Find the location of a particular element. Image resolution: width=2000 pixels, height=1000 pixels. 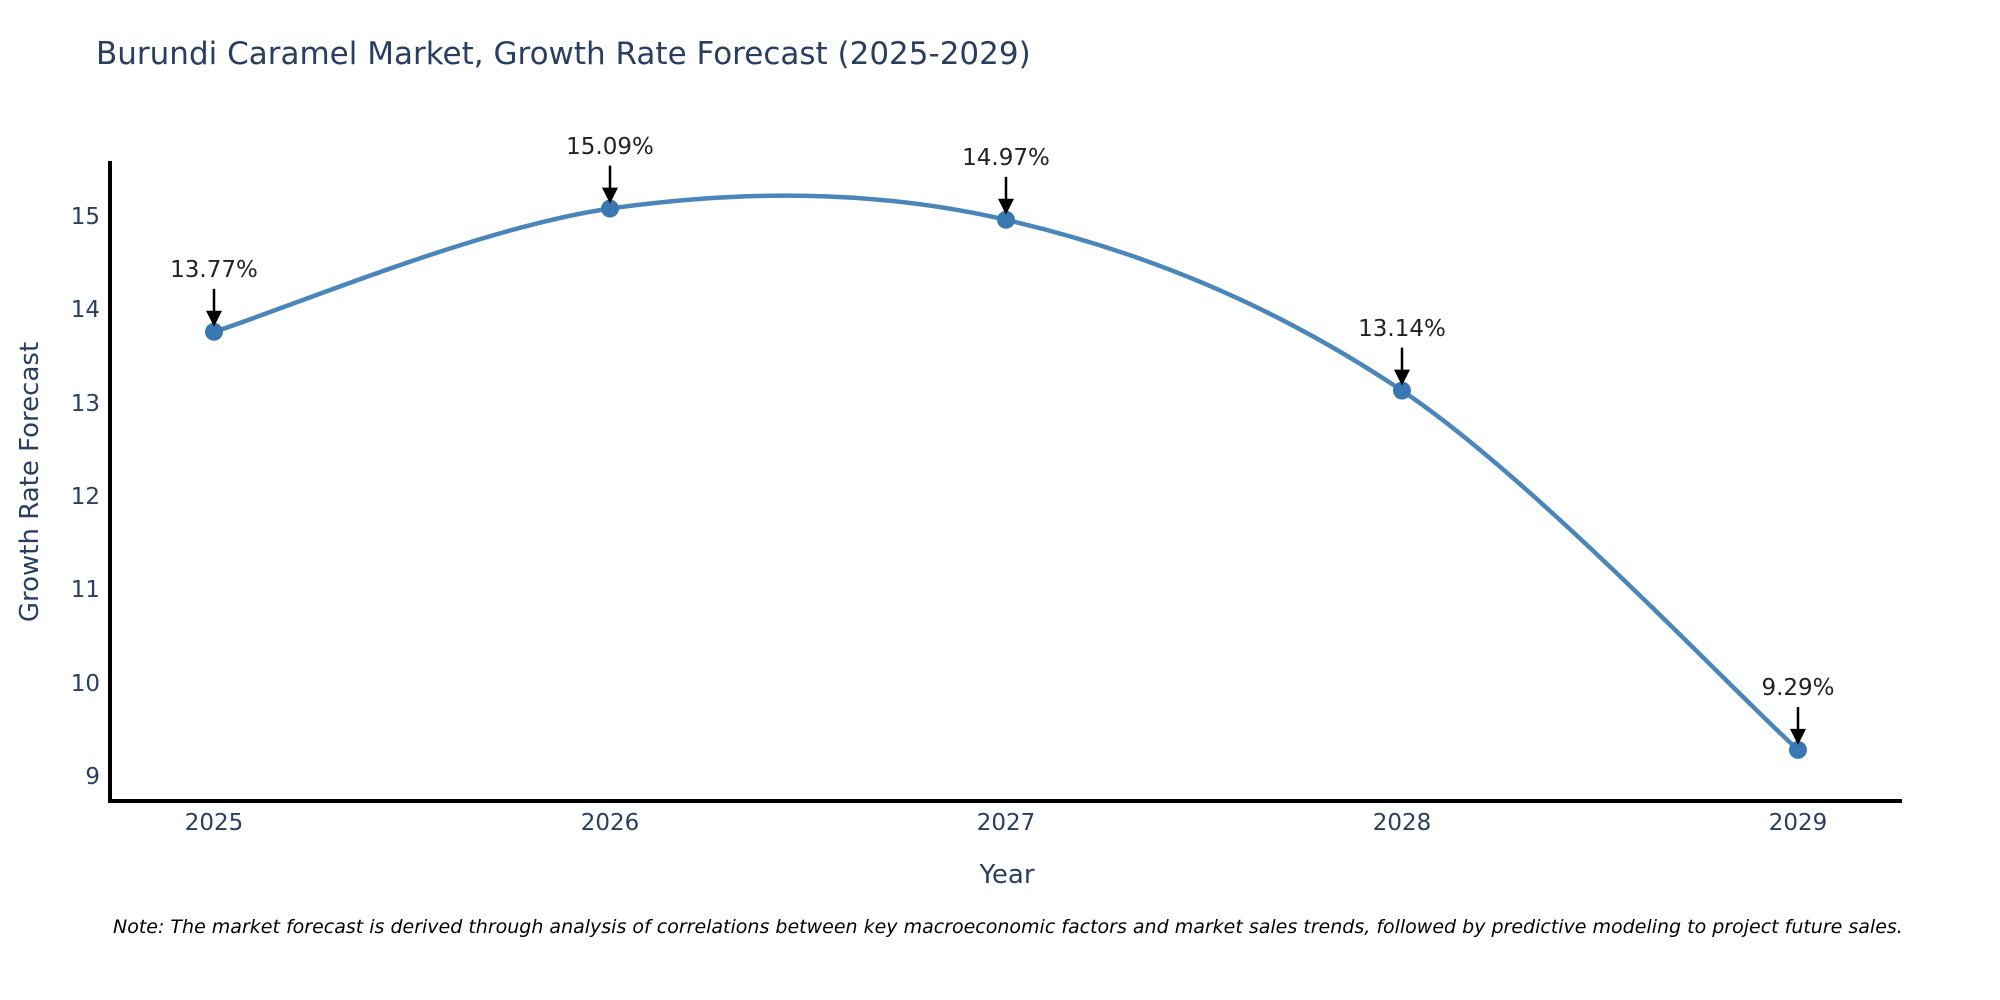

y-tick-label: 10 is located at coordinates (85, 683).